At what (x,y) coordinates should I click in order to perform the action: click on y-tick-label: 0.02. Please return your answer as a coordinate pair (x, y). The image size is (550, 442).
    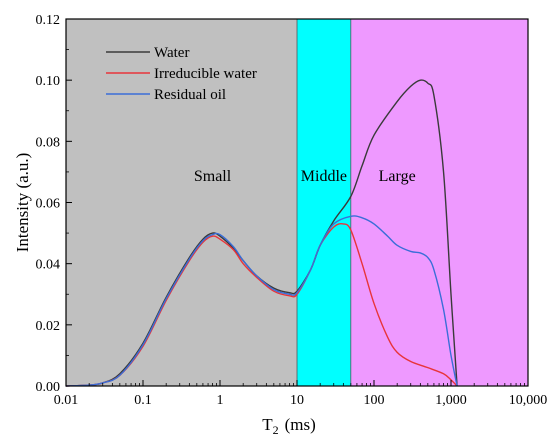
    Looking at the image, I should click on (48, 326).